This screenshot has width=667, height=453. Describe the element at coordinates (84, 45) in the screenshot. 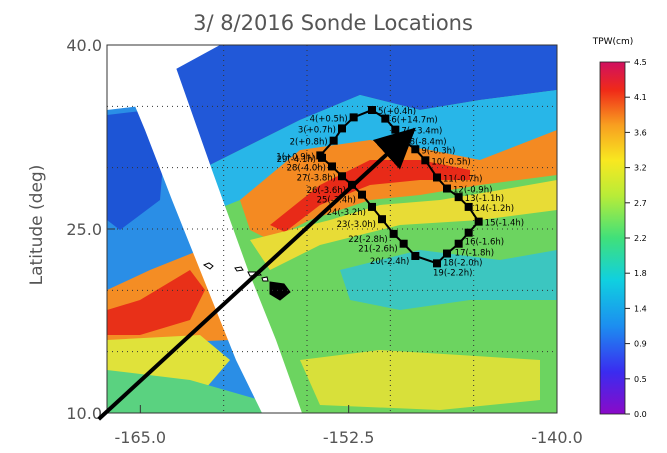

I see `y-tick-label: 40.0` at that location.